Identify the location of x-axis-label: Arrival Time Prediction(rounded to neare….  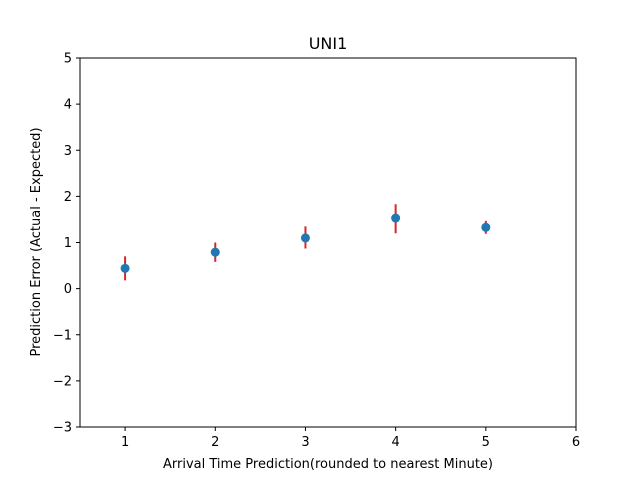
(328, 464).